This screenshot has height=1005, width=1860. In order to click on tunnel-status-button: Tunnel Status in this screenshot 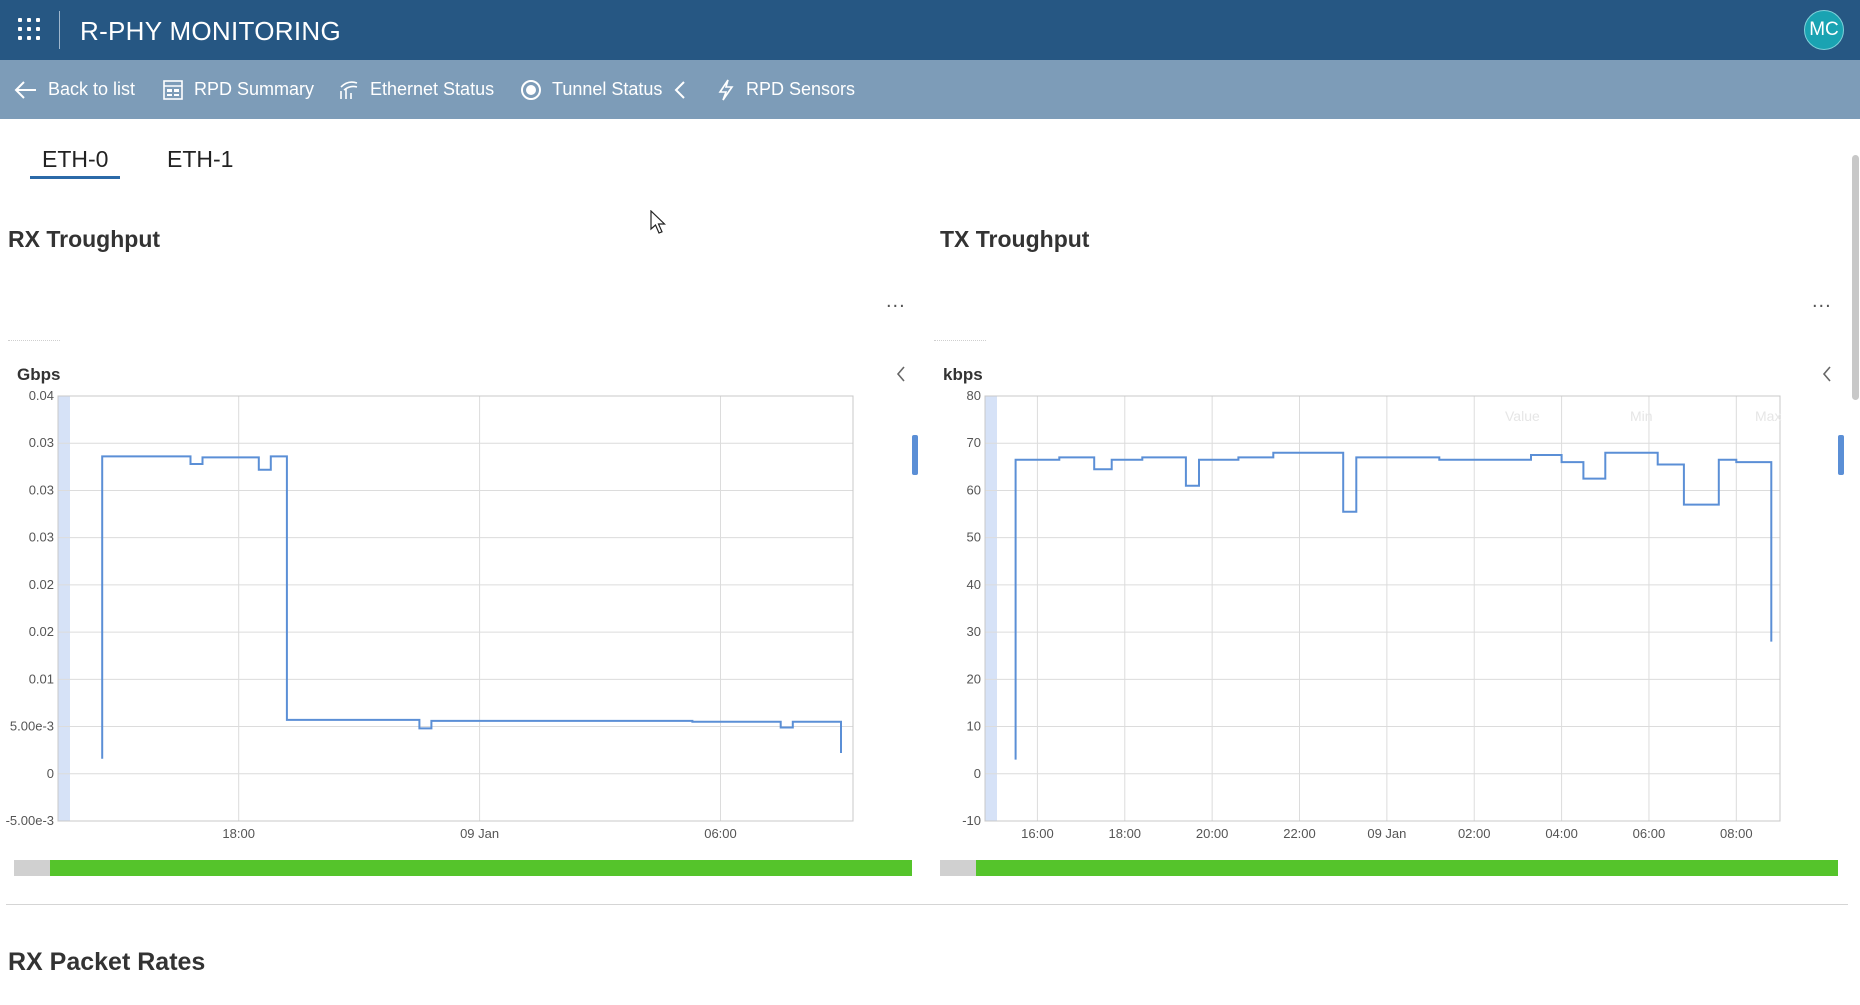, I will do `click(603, 89)`.